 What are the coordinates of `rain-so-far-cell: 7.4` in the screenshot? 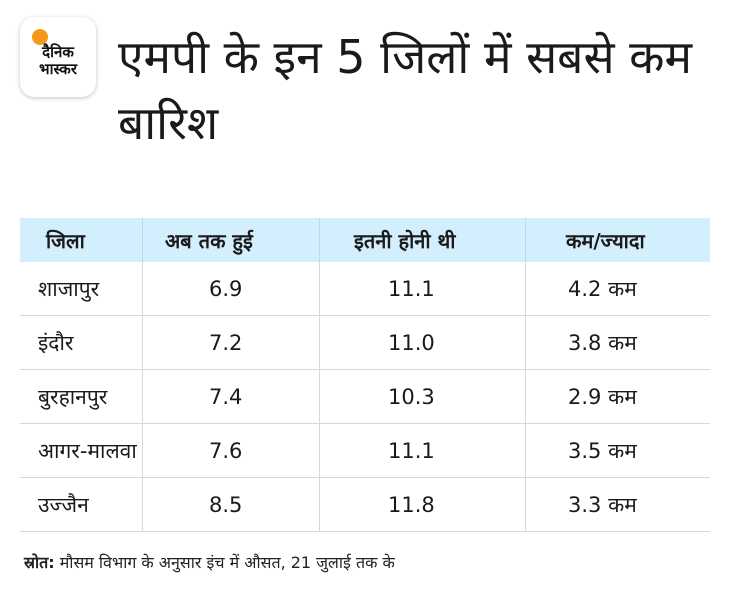 It's located at (230, 396).